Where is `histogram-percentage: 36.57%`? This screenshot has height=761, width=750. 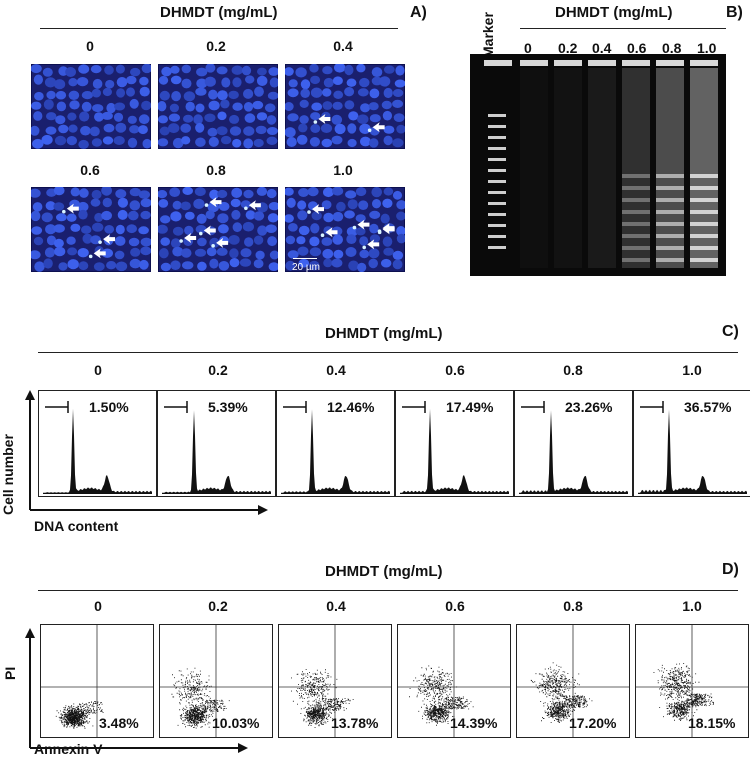
histogram-percentage: 36.57% is located at coordinates (708, 407).